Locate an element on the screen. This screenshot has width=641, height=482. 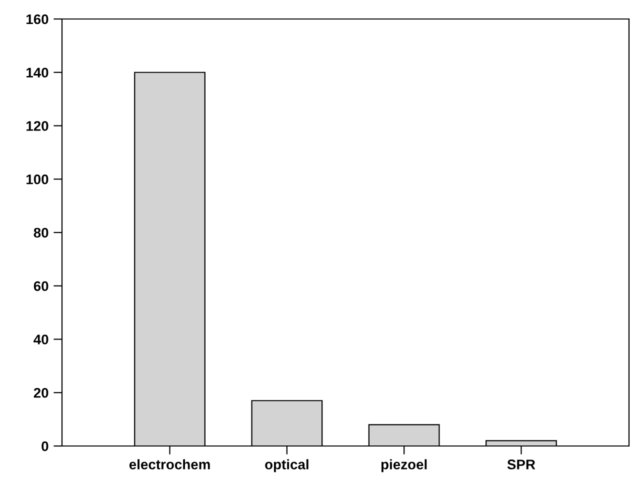
y-tick-label: 100 is located at coordinates (37, 179).